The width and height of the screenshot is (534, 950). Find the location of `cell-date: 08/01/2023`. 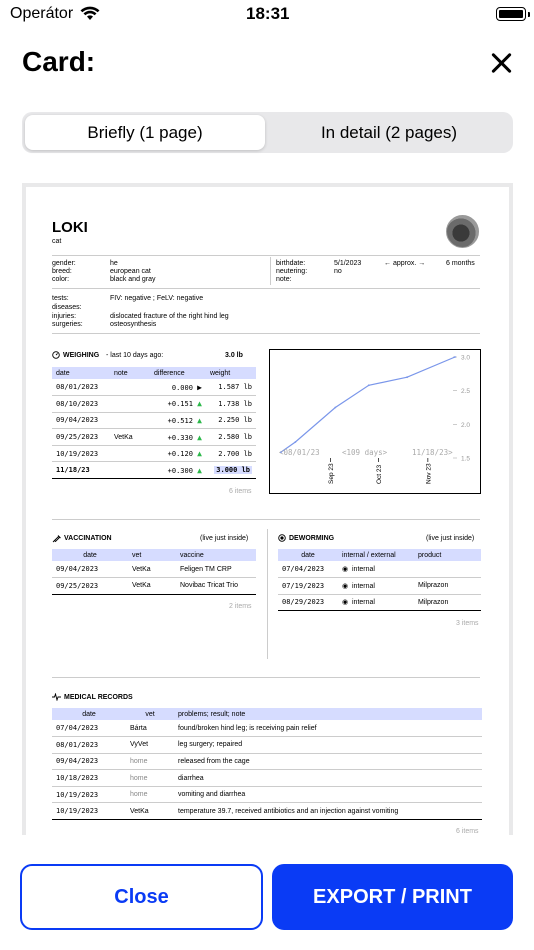

cell-date: 08/01/2023 is located at coordinates (89, 745).